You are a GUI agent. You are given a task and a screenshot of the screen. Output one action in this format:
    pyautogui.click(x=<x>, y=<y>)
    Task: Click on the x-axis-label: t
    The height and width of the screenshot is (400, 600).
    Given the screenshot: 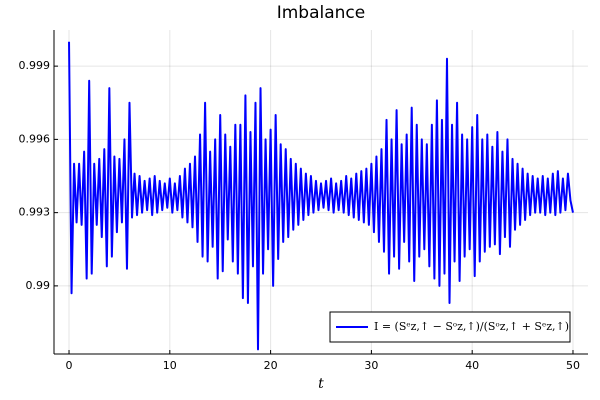 What is the action you would take?
    pyautogui.click(x=321, y=384)
    